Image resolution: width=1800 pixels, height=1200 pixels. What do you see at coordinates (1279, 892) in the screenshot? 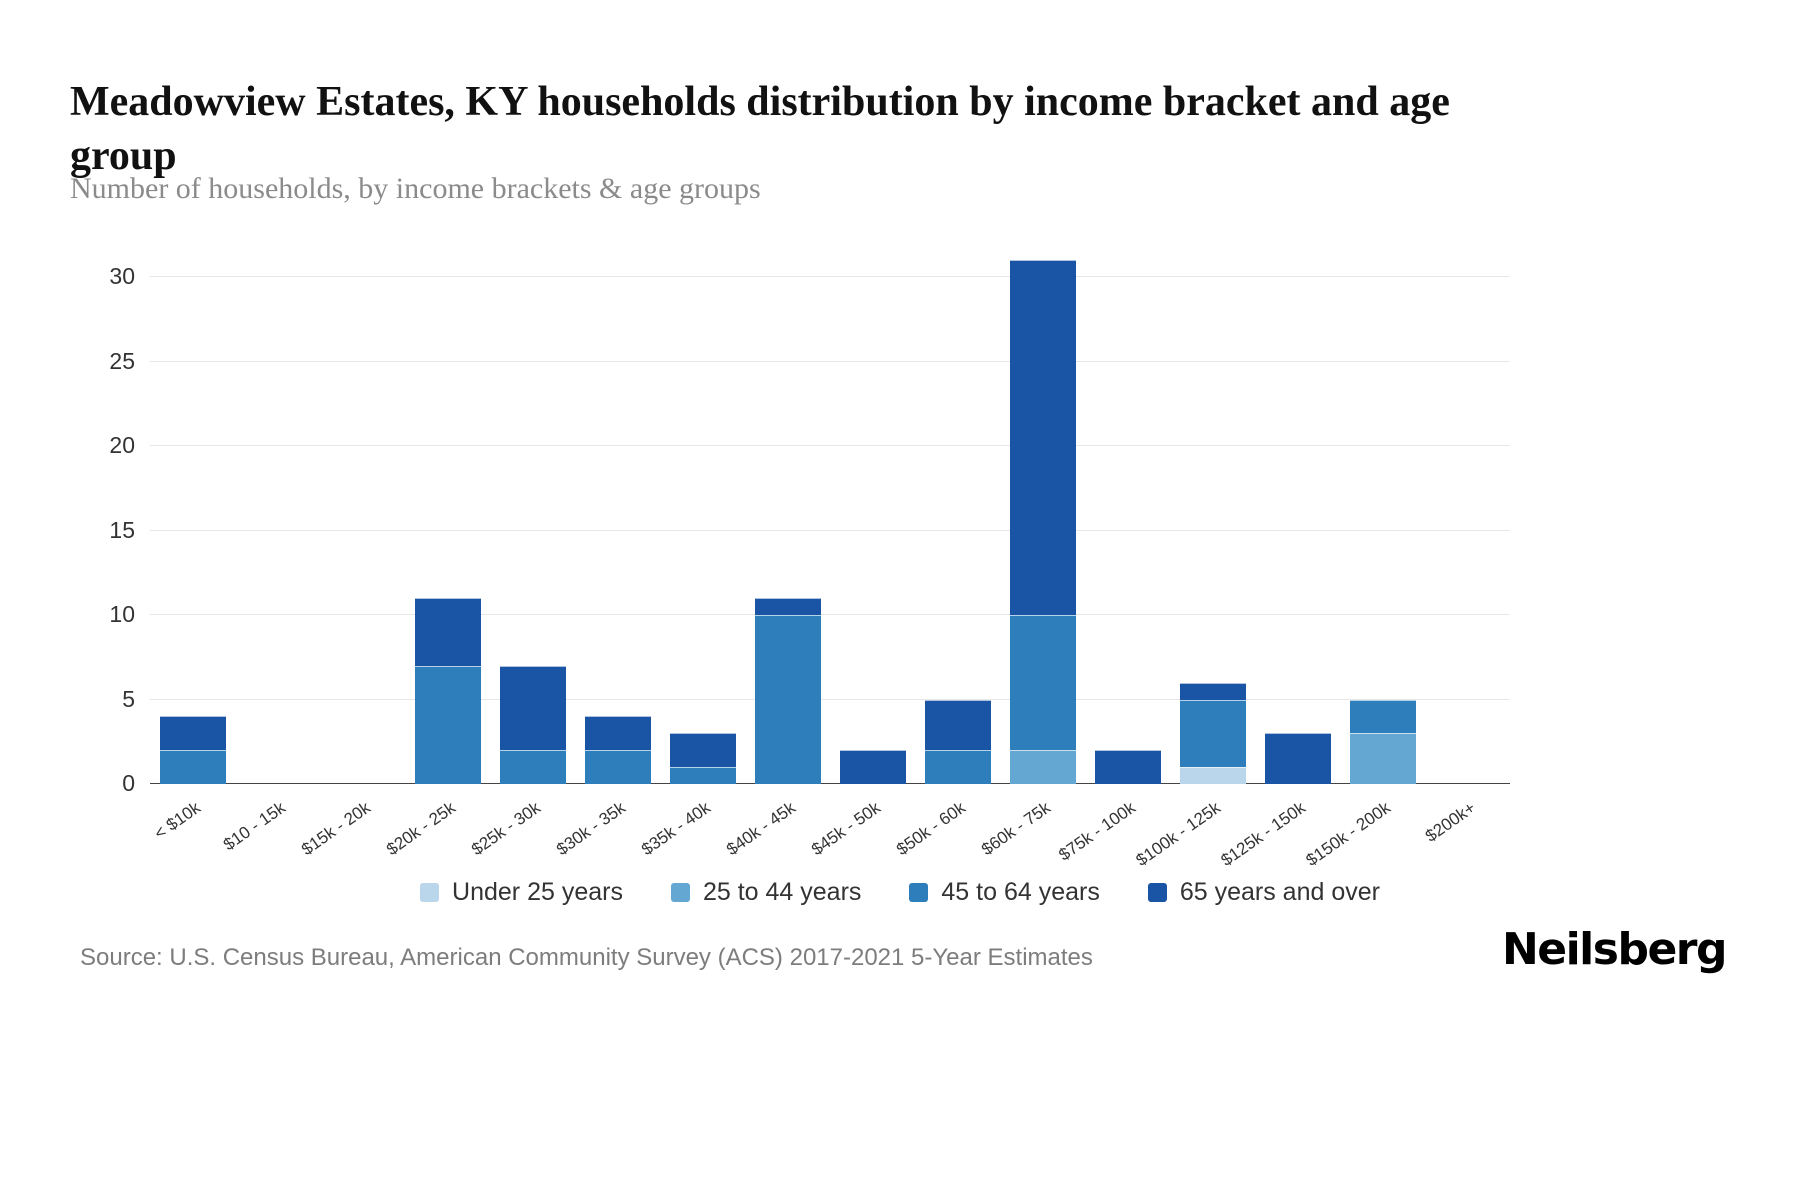
I see `legend-label: 65 years and over` at bounding box center [1279, 892].